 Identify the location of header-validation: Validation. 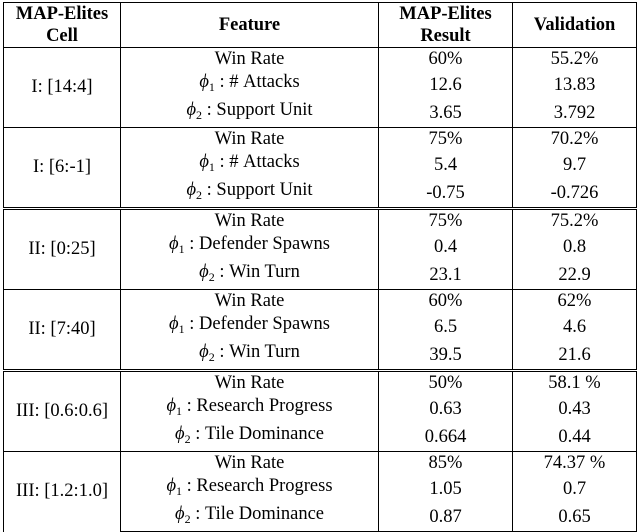
(574, 25).